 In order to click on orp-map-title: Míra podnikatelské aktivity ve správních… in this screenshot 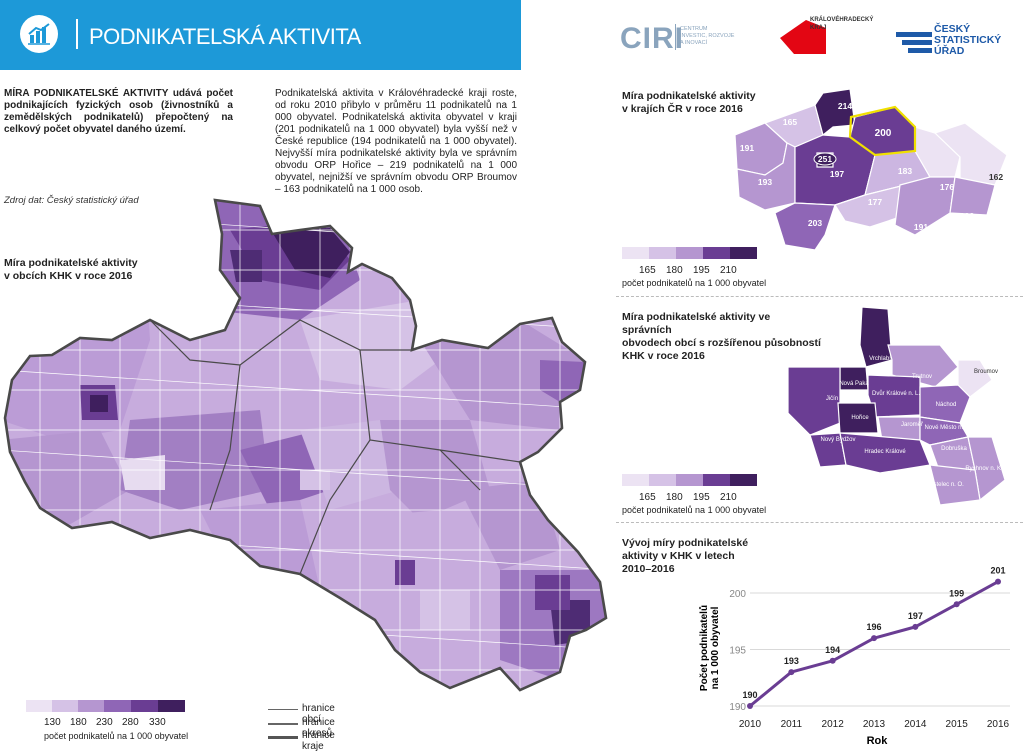, I will do `click(721, 337)`.